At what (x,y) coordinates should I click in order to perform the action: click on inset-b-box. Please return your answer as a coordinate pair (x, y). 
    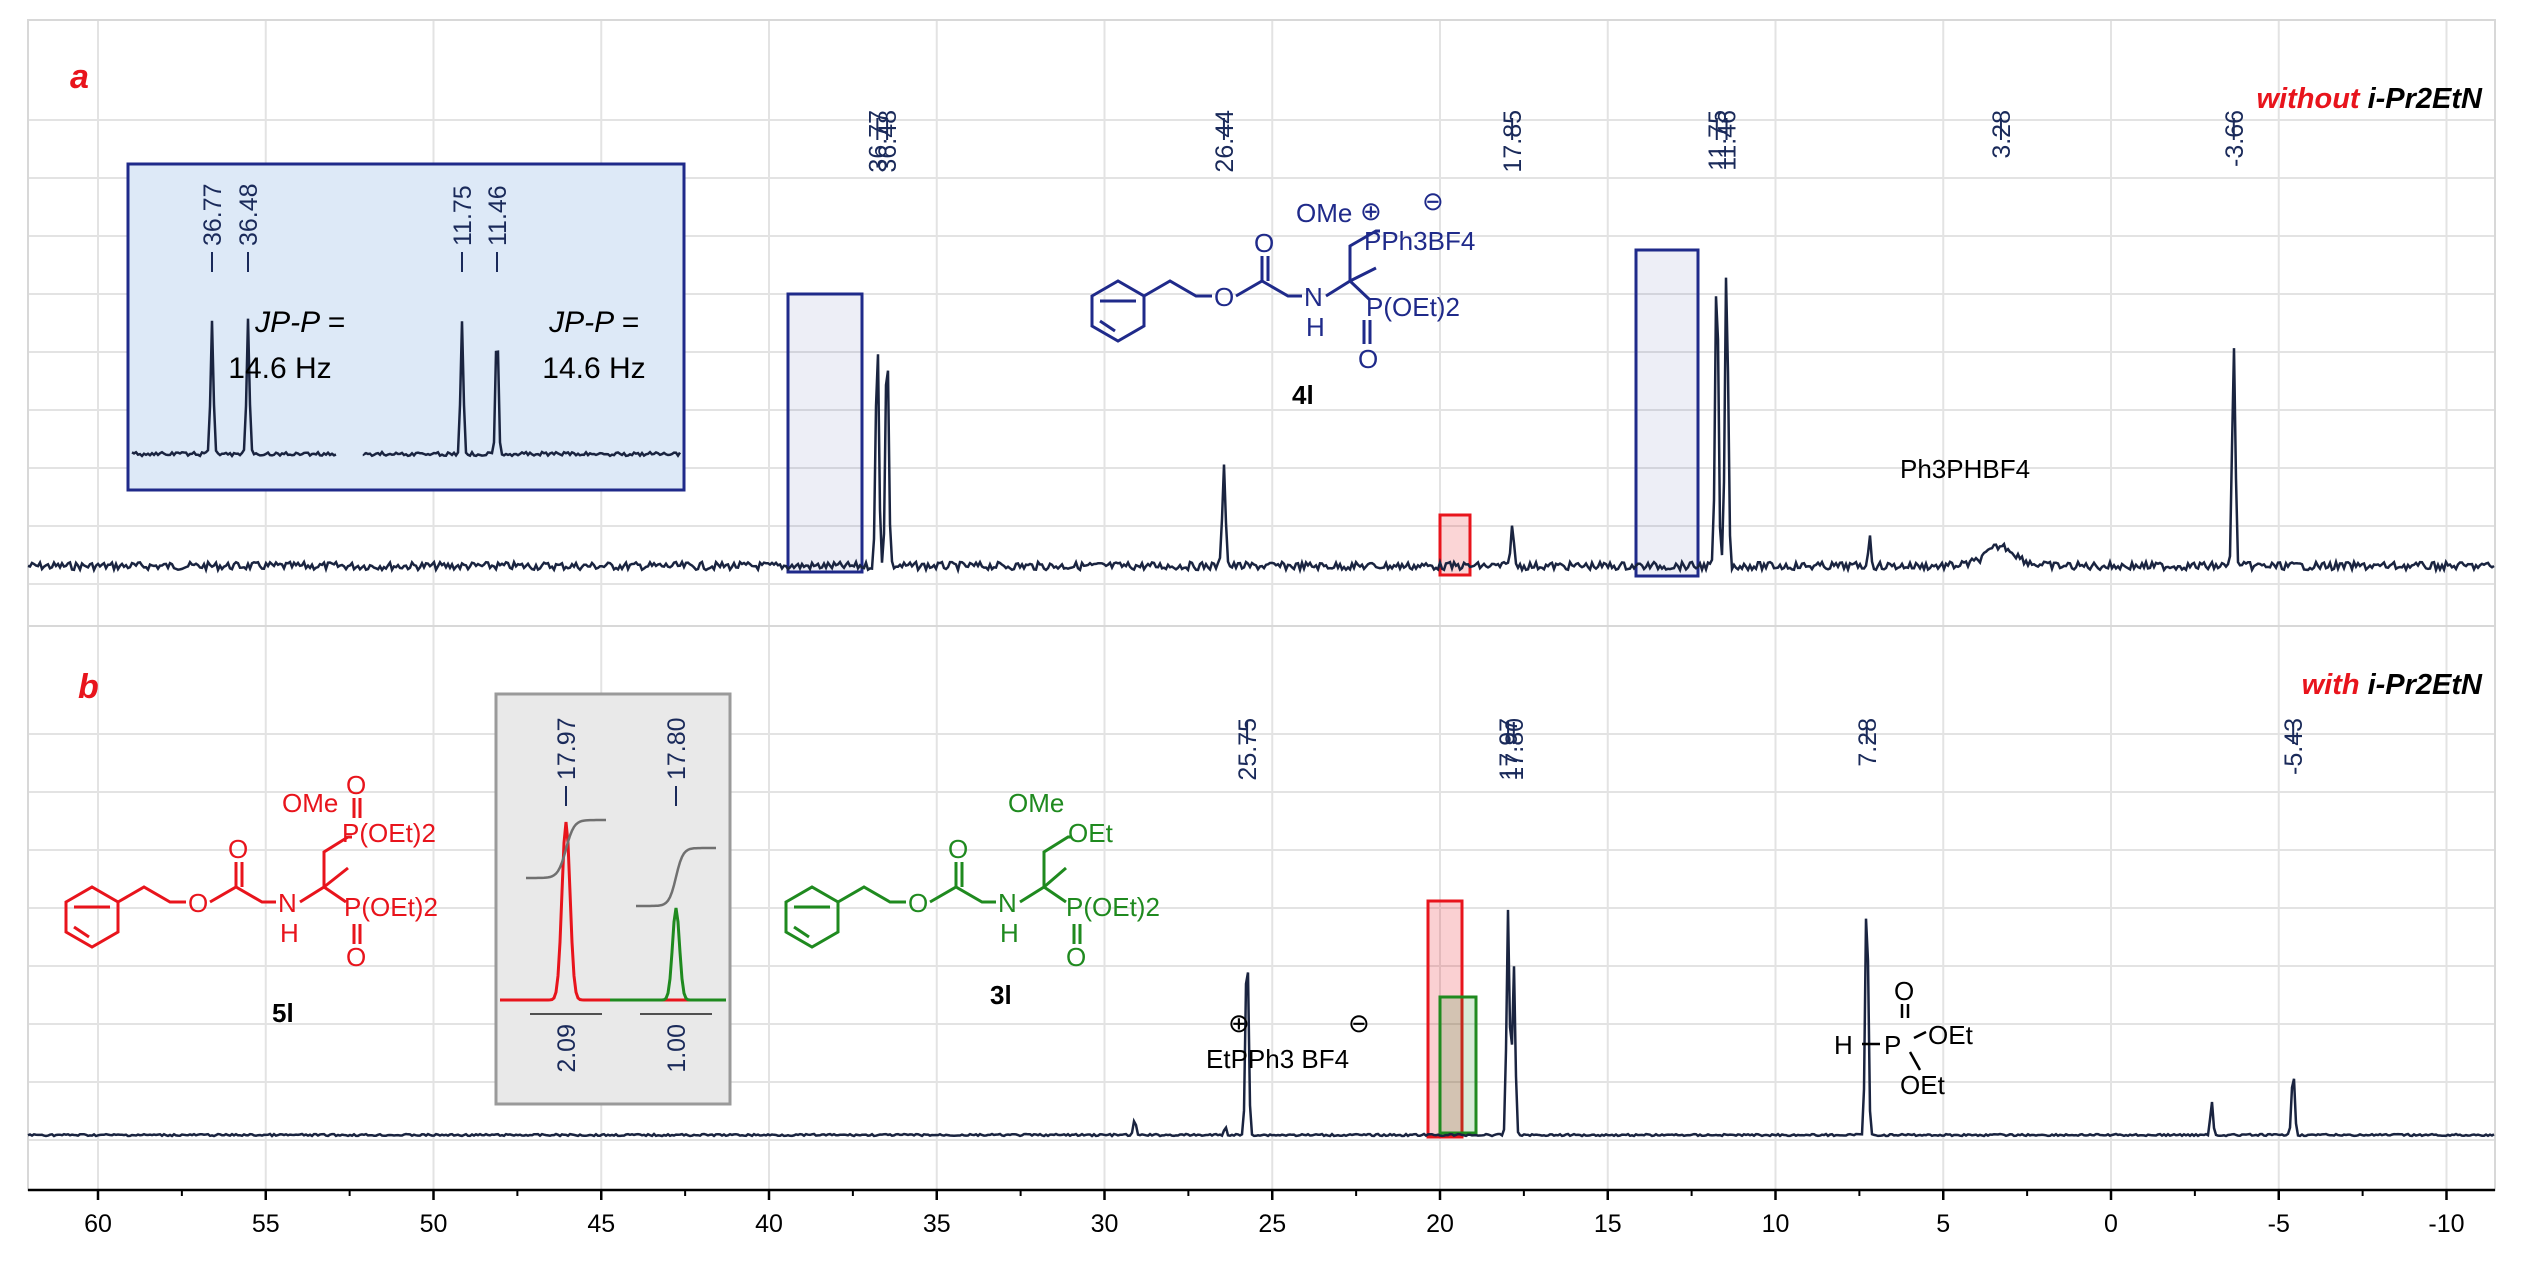
    Looking at the image, I should click on (613, 899).